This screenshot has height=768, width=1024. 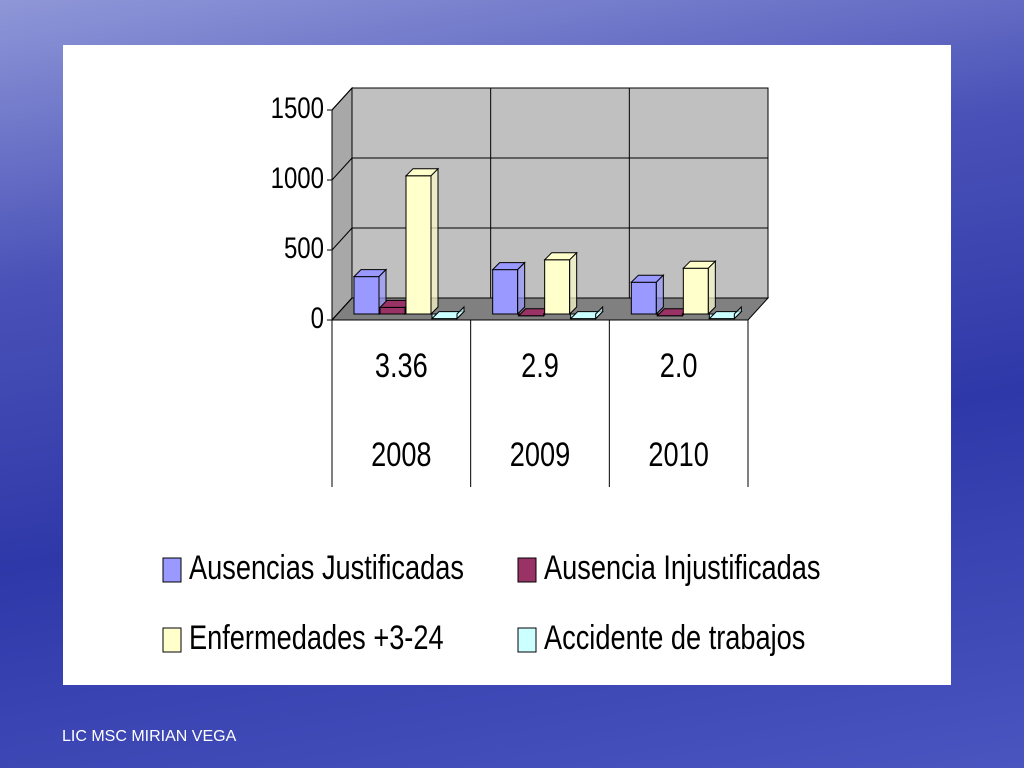 I want to click on x-value-label: 3.36, so click(x=401, y=365).